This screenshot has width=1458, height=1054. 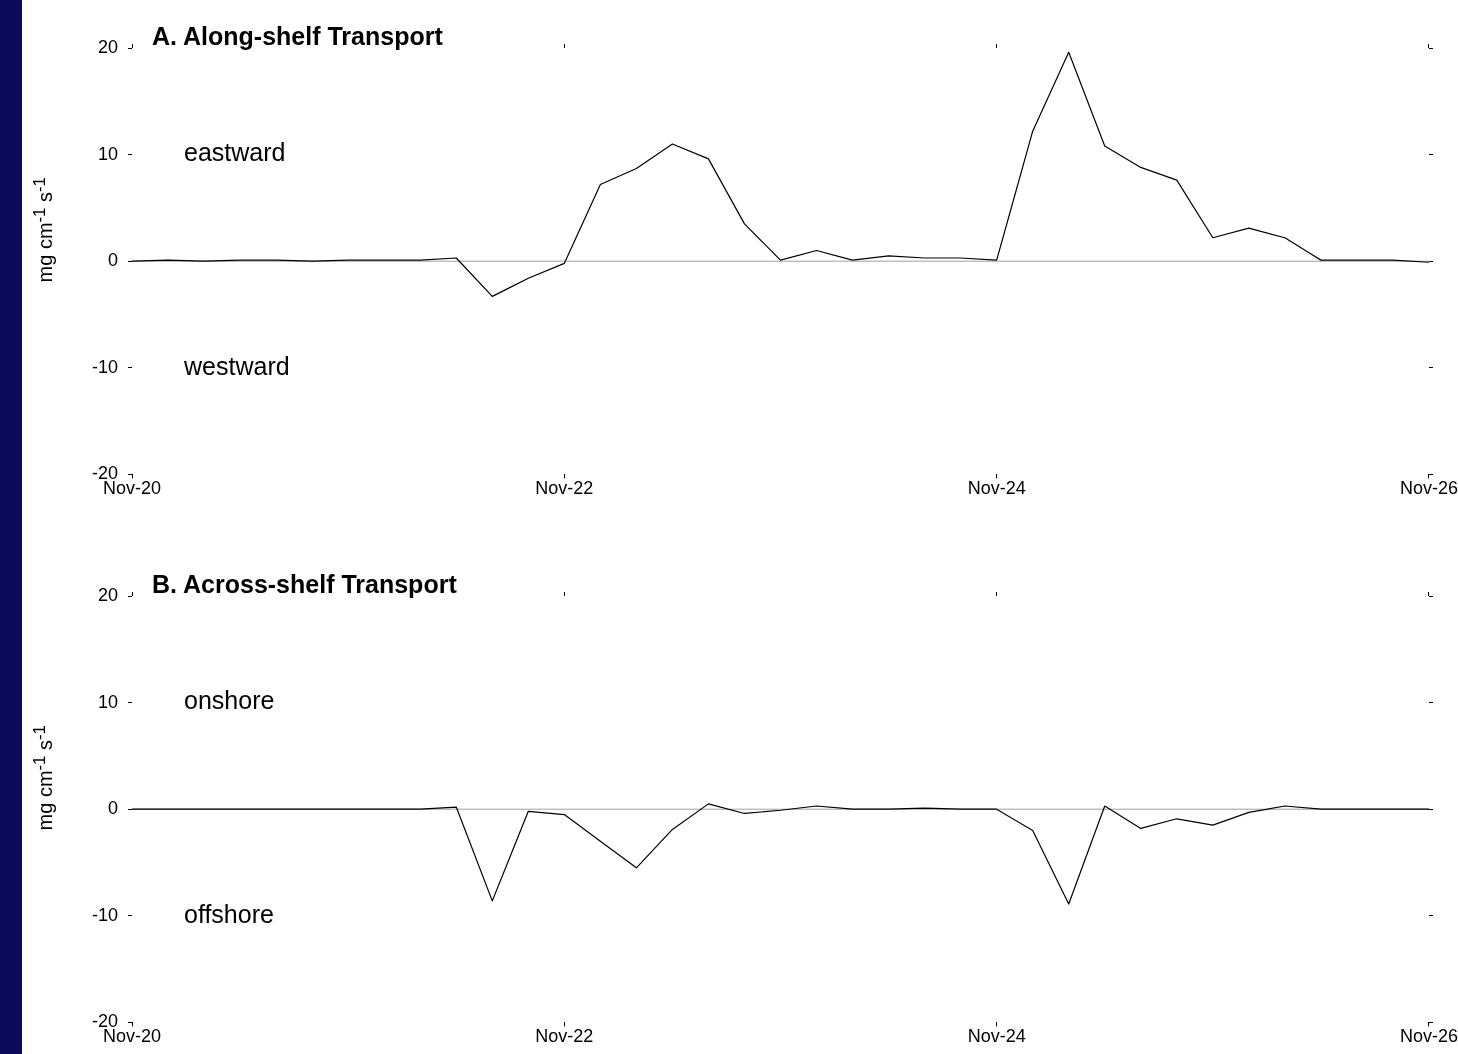 I want to click on annotation: offshore, so click(x=229, y=913).